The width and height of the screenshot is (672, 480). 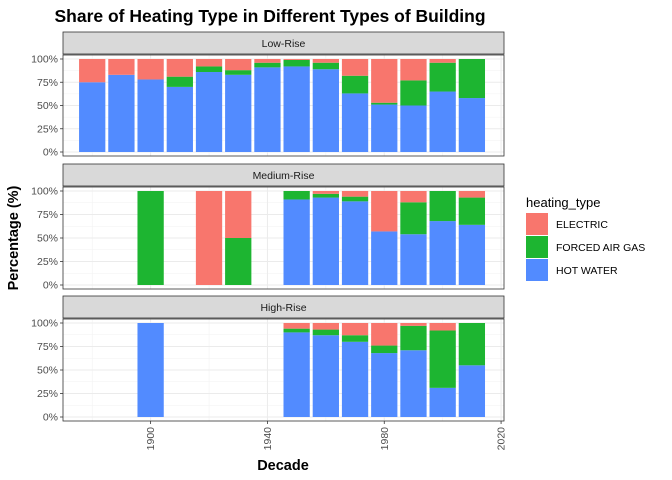 What do you see at coordinates (296, 326) in the screenshot?
I see `bar-high-rise-1950-electric` at bounding box center [296, 326].